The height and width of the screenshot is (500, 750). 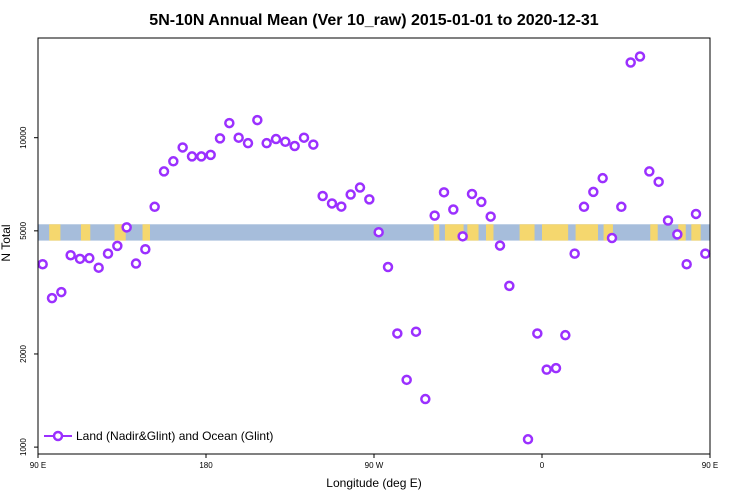 I want to click on y-tick-label: 2000, so click(x=23, y=354).